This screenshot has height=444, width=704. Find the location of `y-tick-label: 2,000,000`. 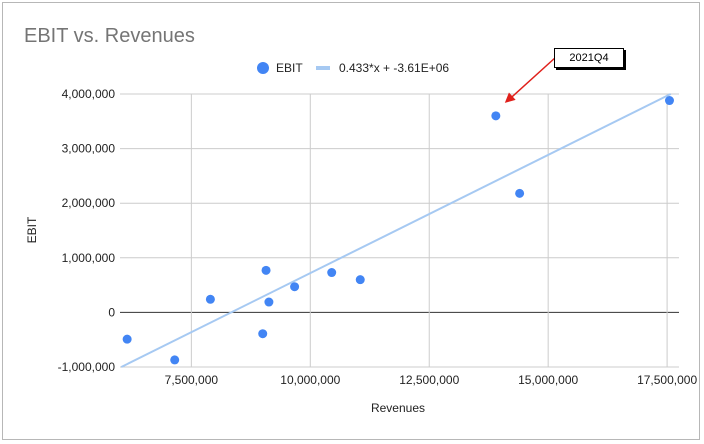

y-tick-label: 2,000,000 is located at coordinates (89, 203).